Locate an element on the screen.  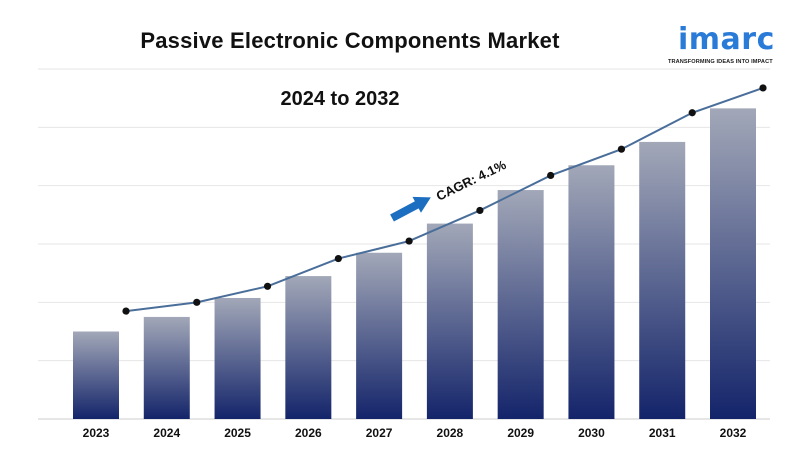
bar-2026 is located at coordinates (308, 347).